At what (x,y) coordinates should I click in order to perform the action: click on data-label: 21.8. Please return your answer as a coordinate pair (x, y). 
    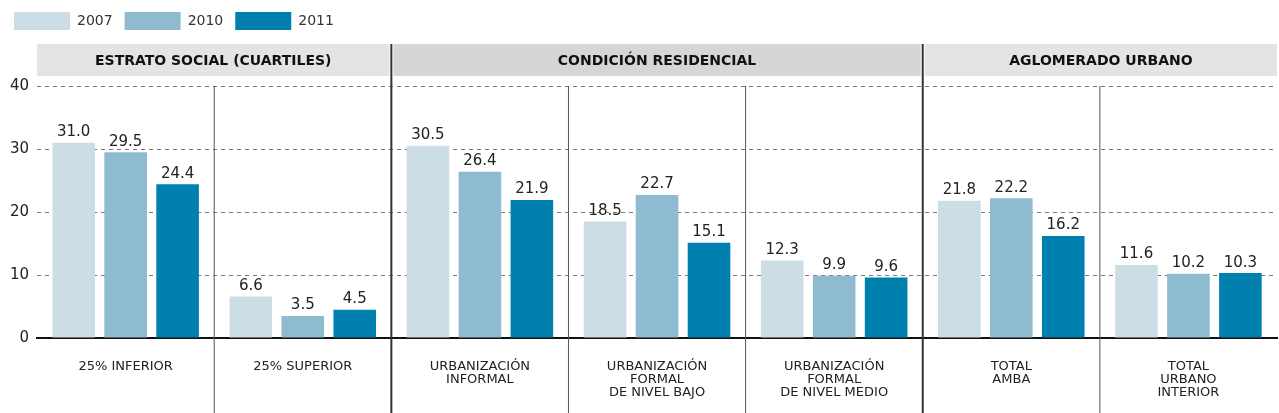
    Looking at the image, I should click on (959, 189).